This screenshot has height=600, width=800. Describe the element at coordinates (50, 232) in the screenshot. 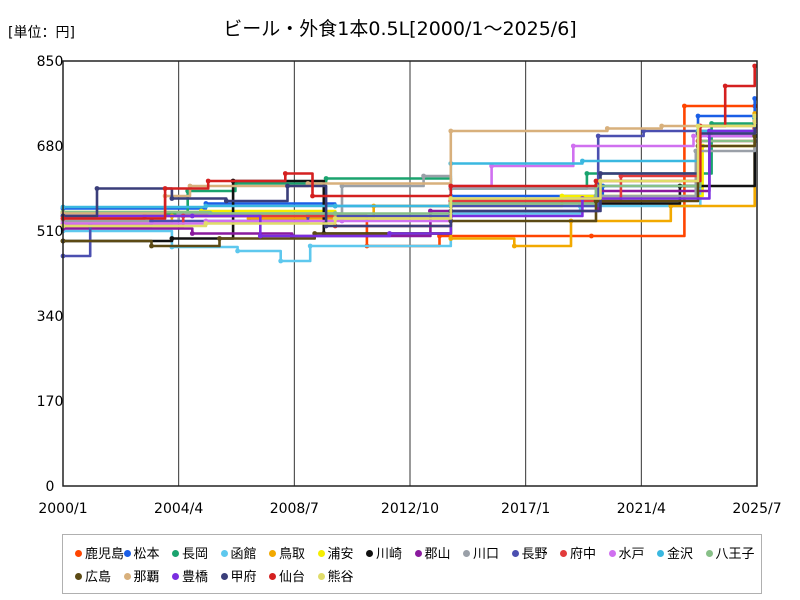

I see `y-tick-label: 510` at that location.